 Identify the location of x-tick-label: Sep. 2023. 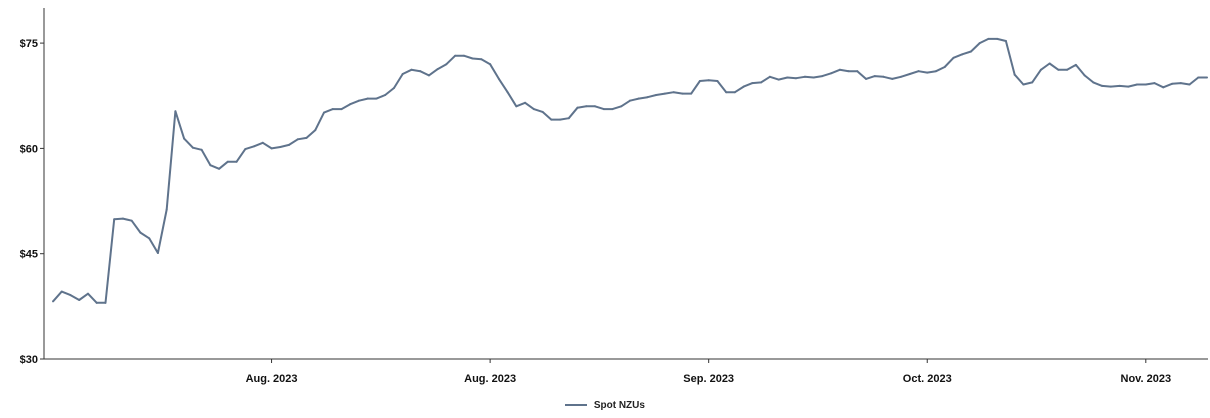
(708, 379).